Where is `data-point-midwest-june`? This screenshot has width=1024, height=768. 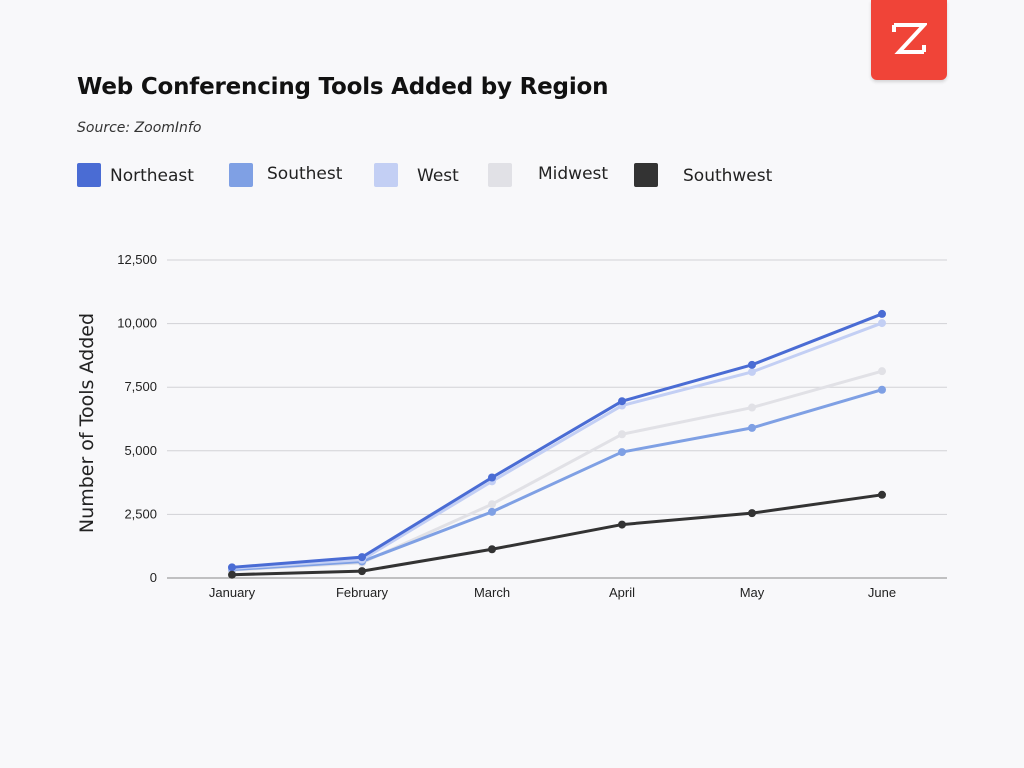
data-point-midwest-june is located at coordinates (882, 371).